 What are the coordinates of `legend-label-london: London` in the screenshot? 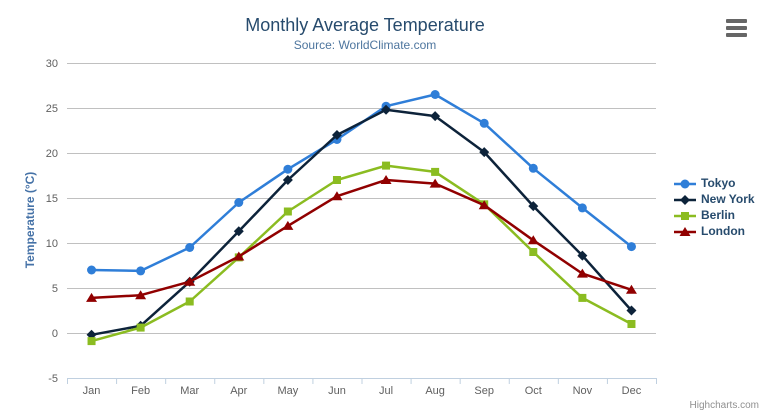 It's located at (723, 231).